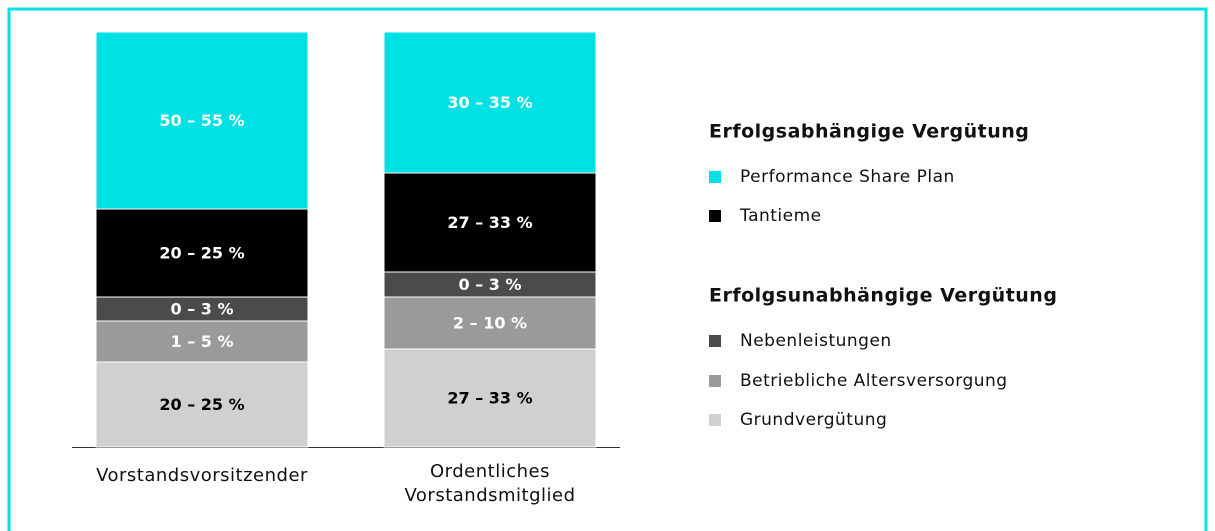 This screenshot has width=1215, height=531. What do you see at coordinates (847, 177) in the screenshot?
I see `legend-item: Performance Share Plan` at bounding box center [847, 177].